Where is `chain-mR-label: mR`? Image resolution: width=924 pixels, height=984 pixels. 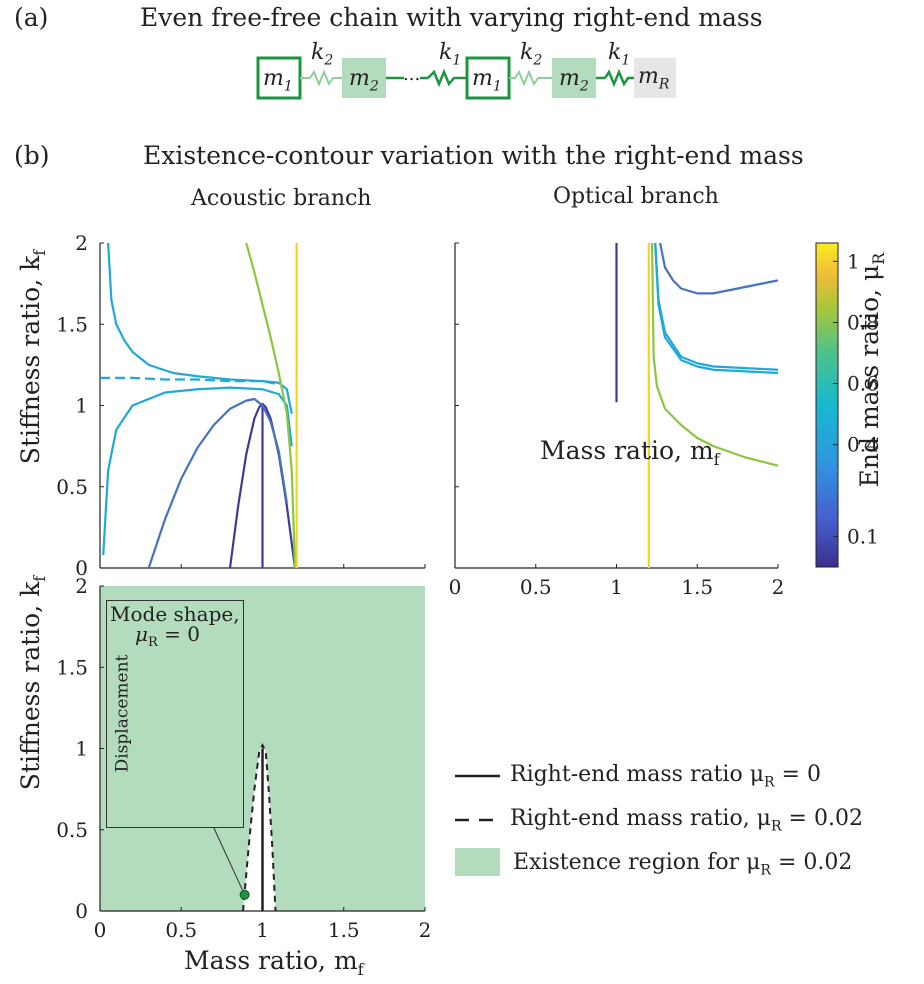
chain-mR-label: mR is located at coordinates (654, 78).